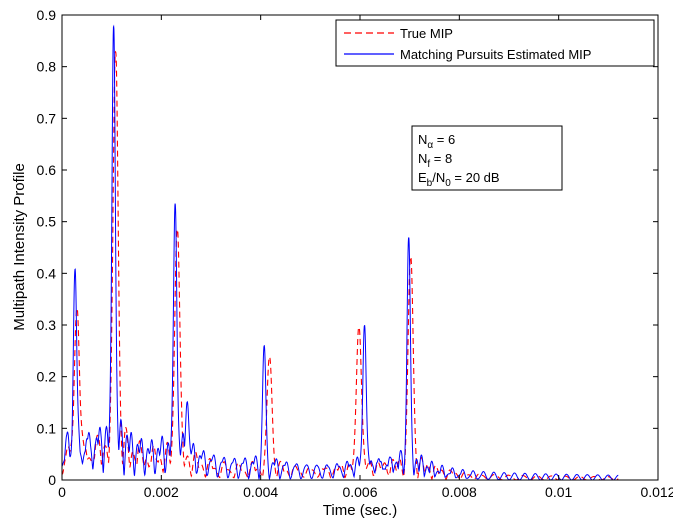  What do you see at coordinates (422, 177) in the screenshot?
I see `anno-eb-main: E` at bounding box center [422, 177].